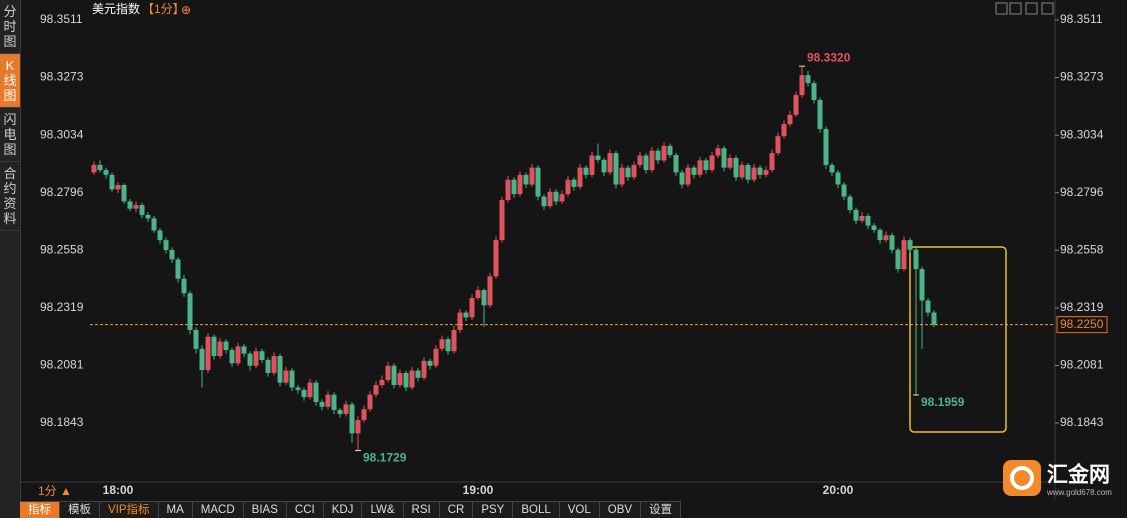 Image resolution: width=1127 pixels, height=518 pixels. I want to click on icon: ⊕, so click(186, 10).